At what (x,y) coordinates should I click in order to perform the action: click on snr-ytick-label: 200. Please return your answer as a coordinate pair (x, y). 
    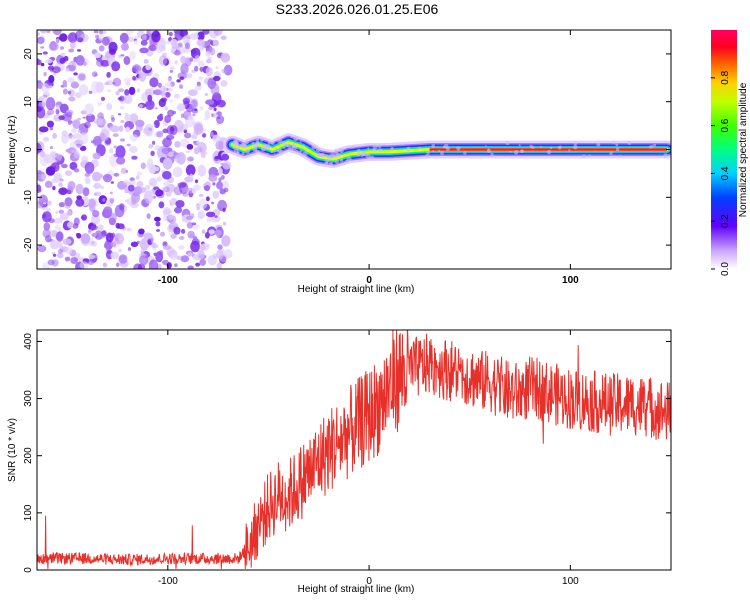
    Looking at the image, I should click on (28, 455).